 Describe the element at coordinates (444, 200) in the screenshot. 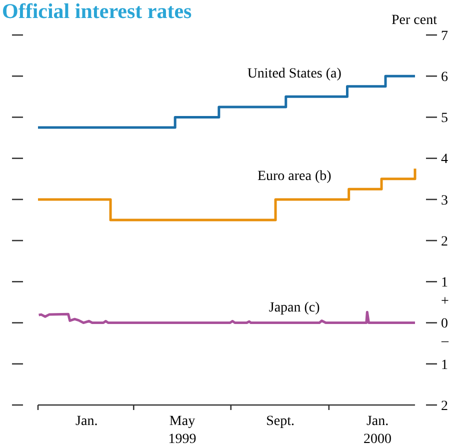

I see `y-tick-label: 3` at that location.